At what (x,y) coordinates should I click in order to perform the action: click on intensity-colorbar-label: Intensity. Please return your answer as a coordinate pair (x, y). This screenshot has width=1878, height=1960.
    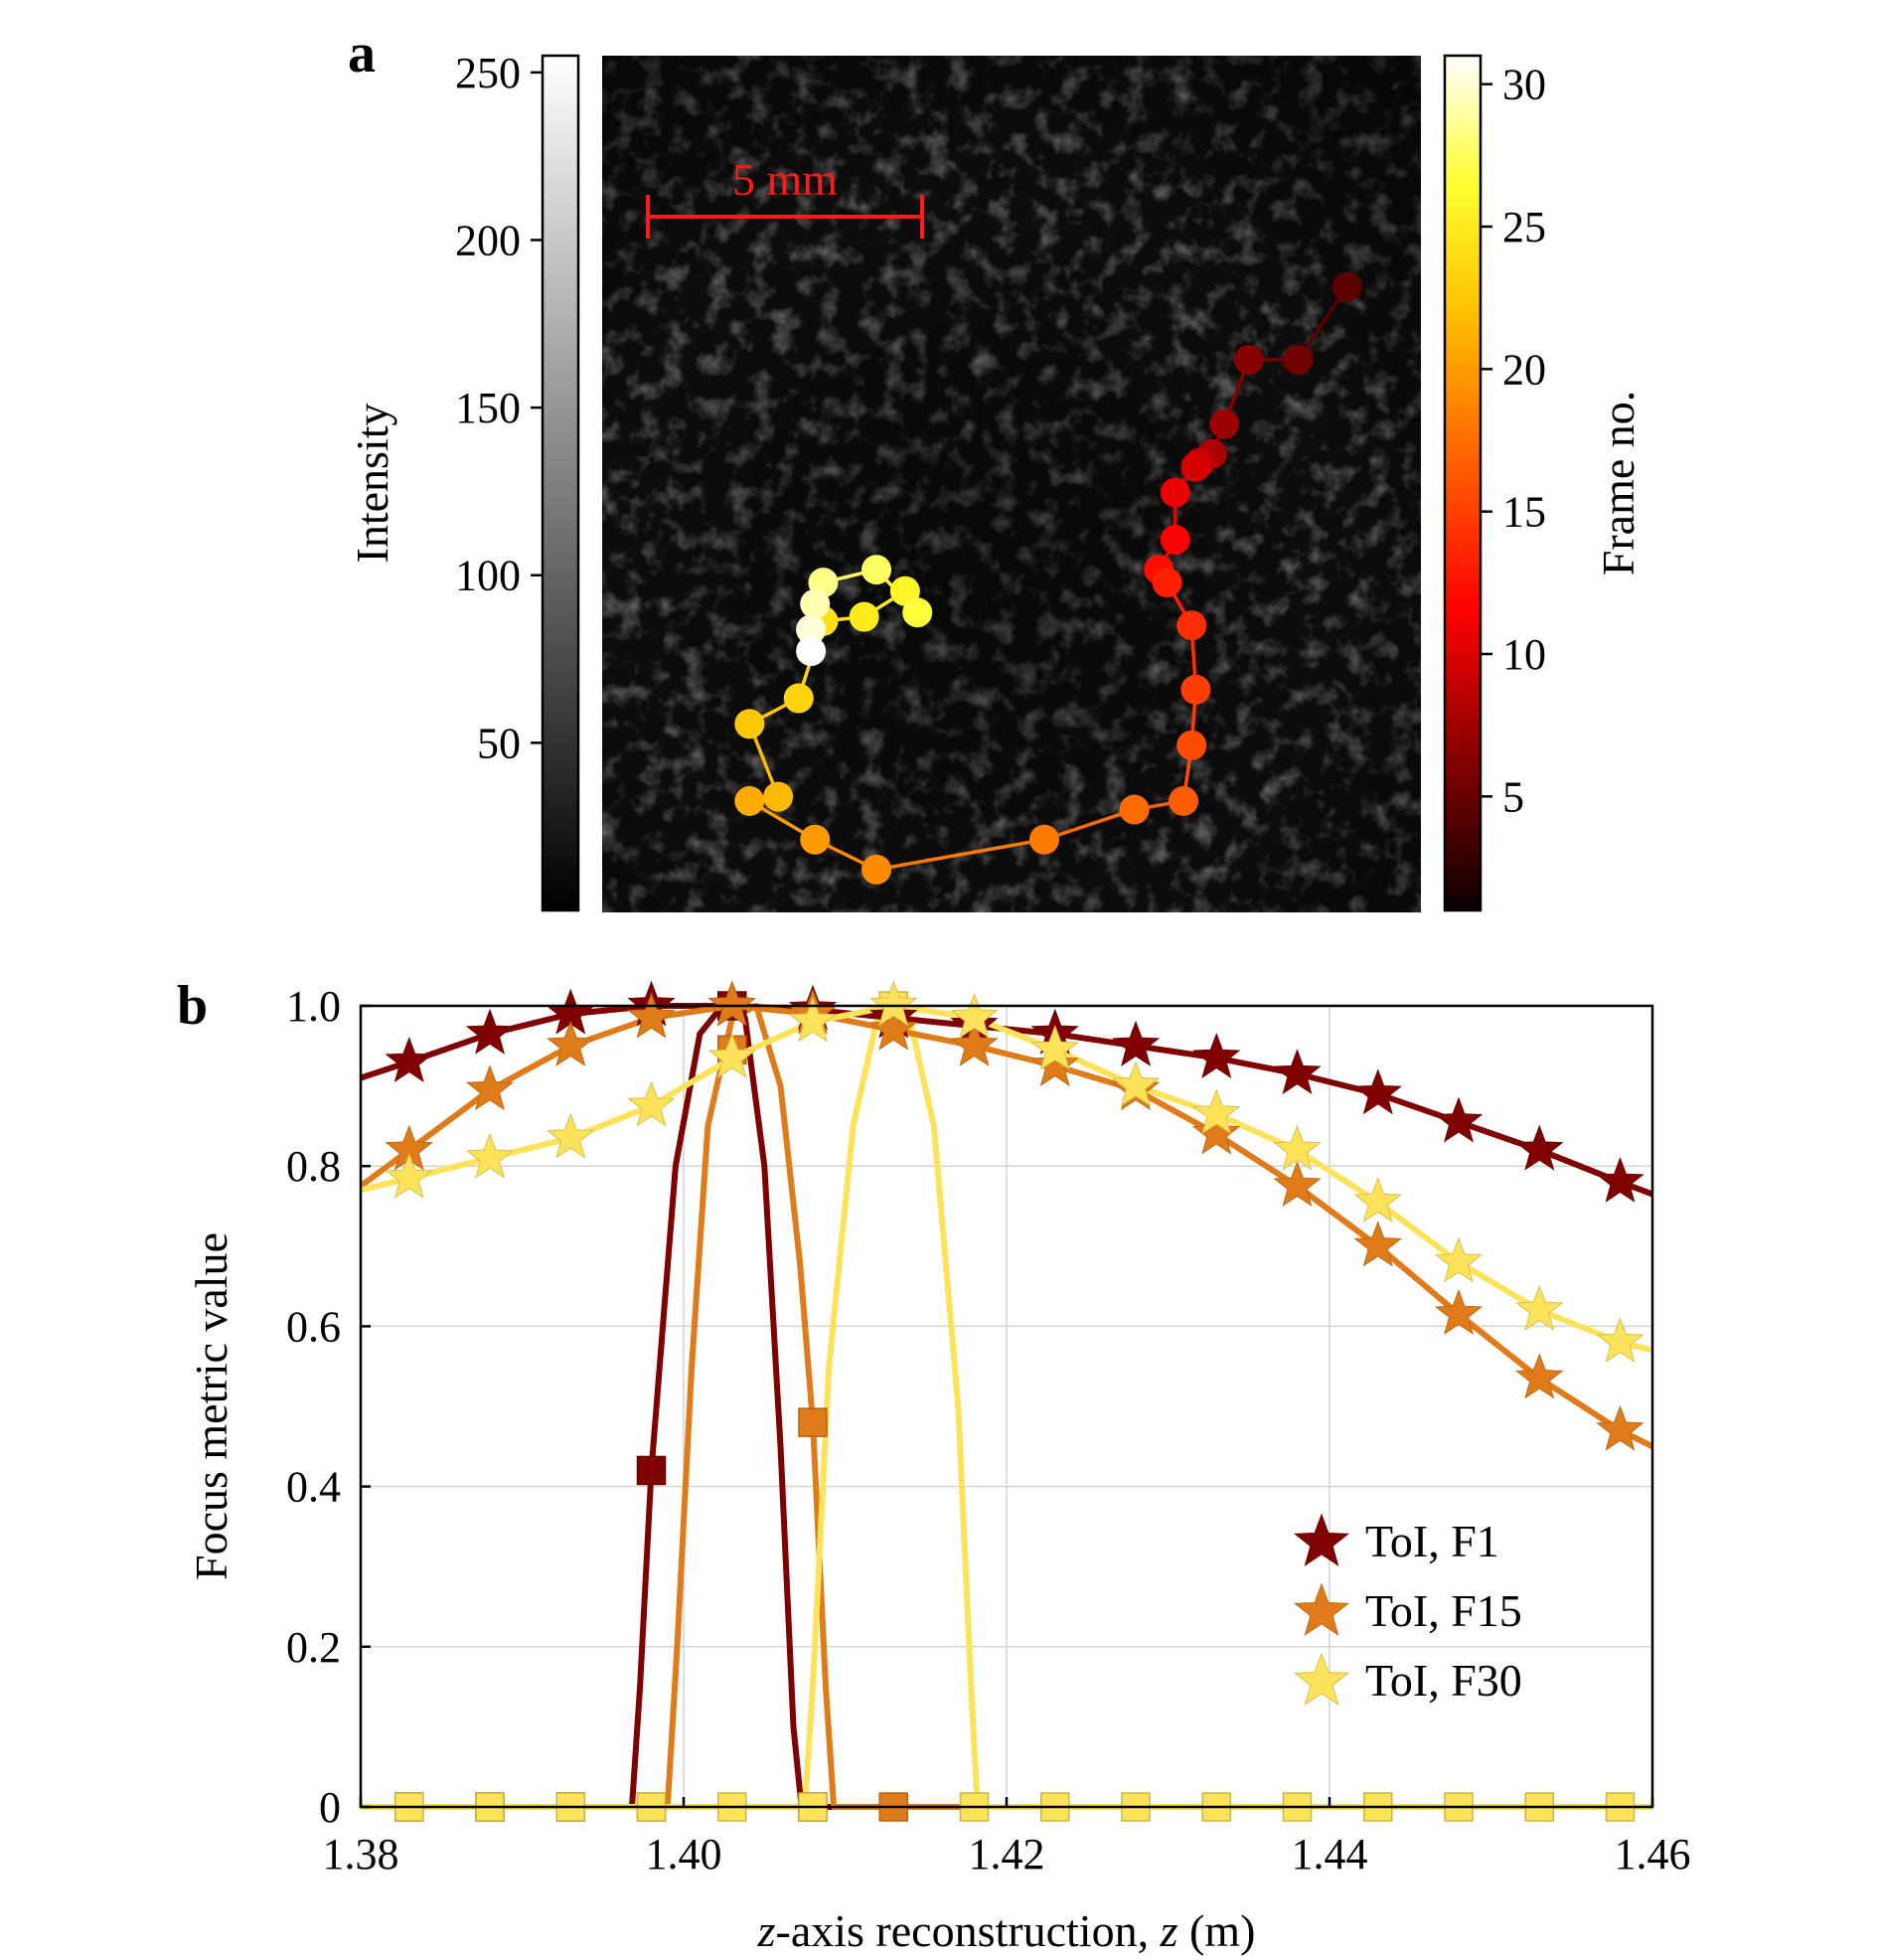
    Looking at the image, I should click on (372, 484).